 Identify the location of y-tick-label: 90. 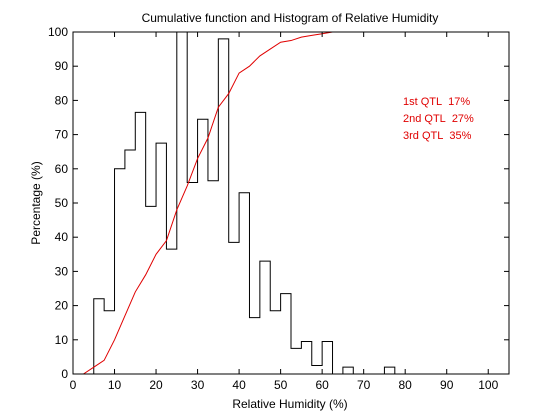
(62, 66).